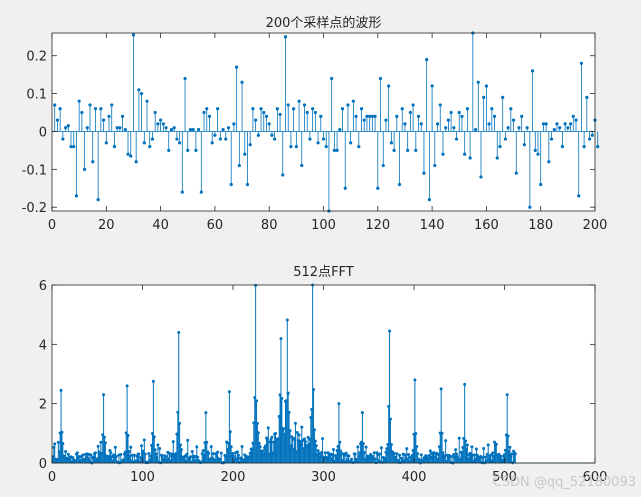  What do you see at coordinates (486, 225) in the screenshot?
I see `top-x-tick-label: 160` at bounding box center [486, 225].